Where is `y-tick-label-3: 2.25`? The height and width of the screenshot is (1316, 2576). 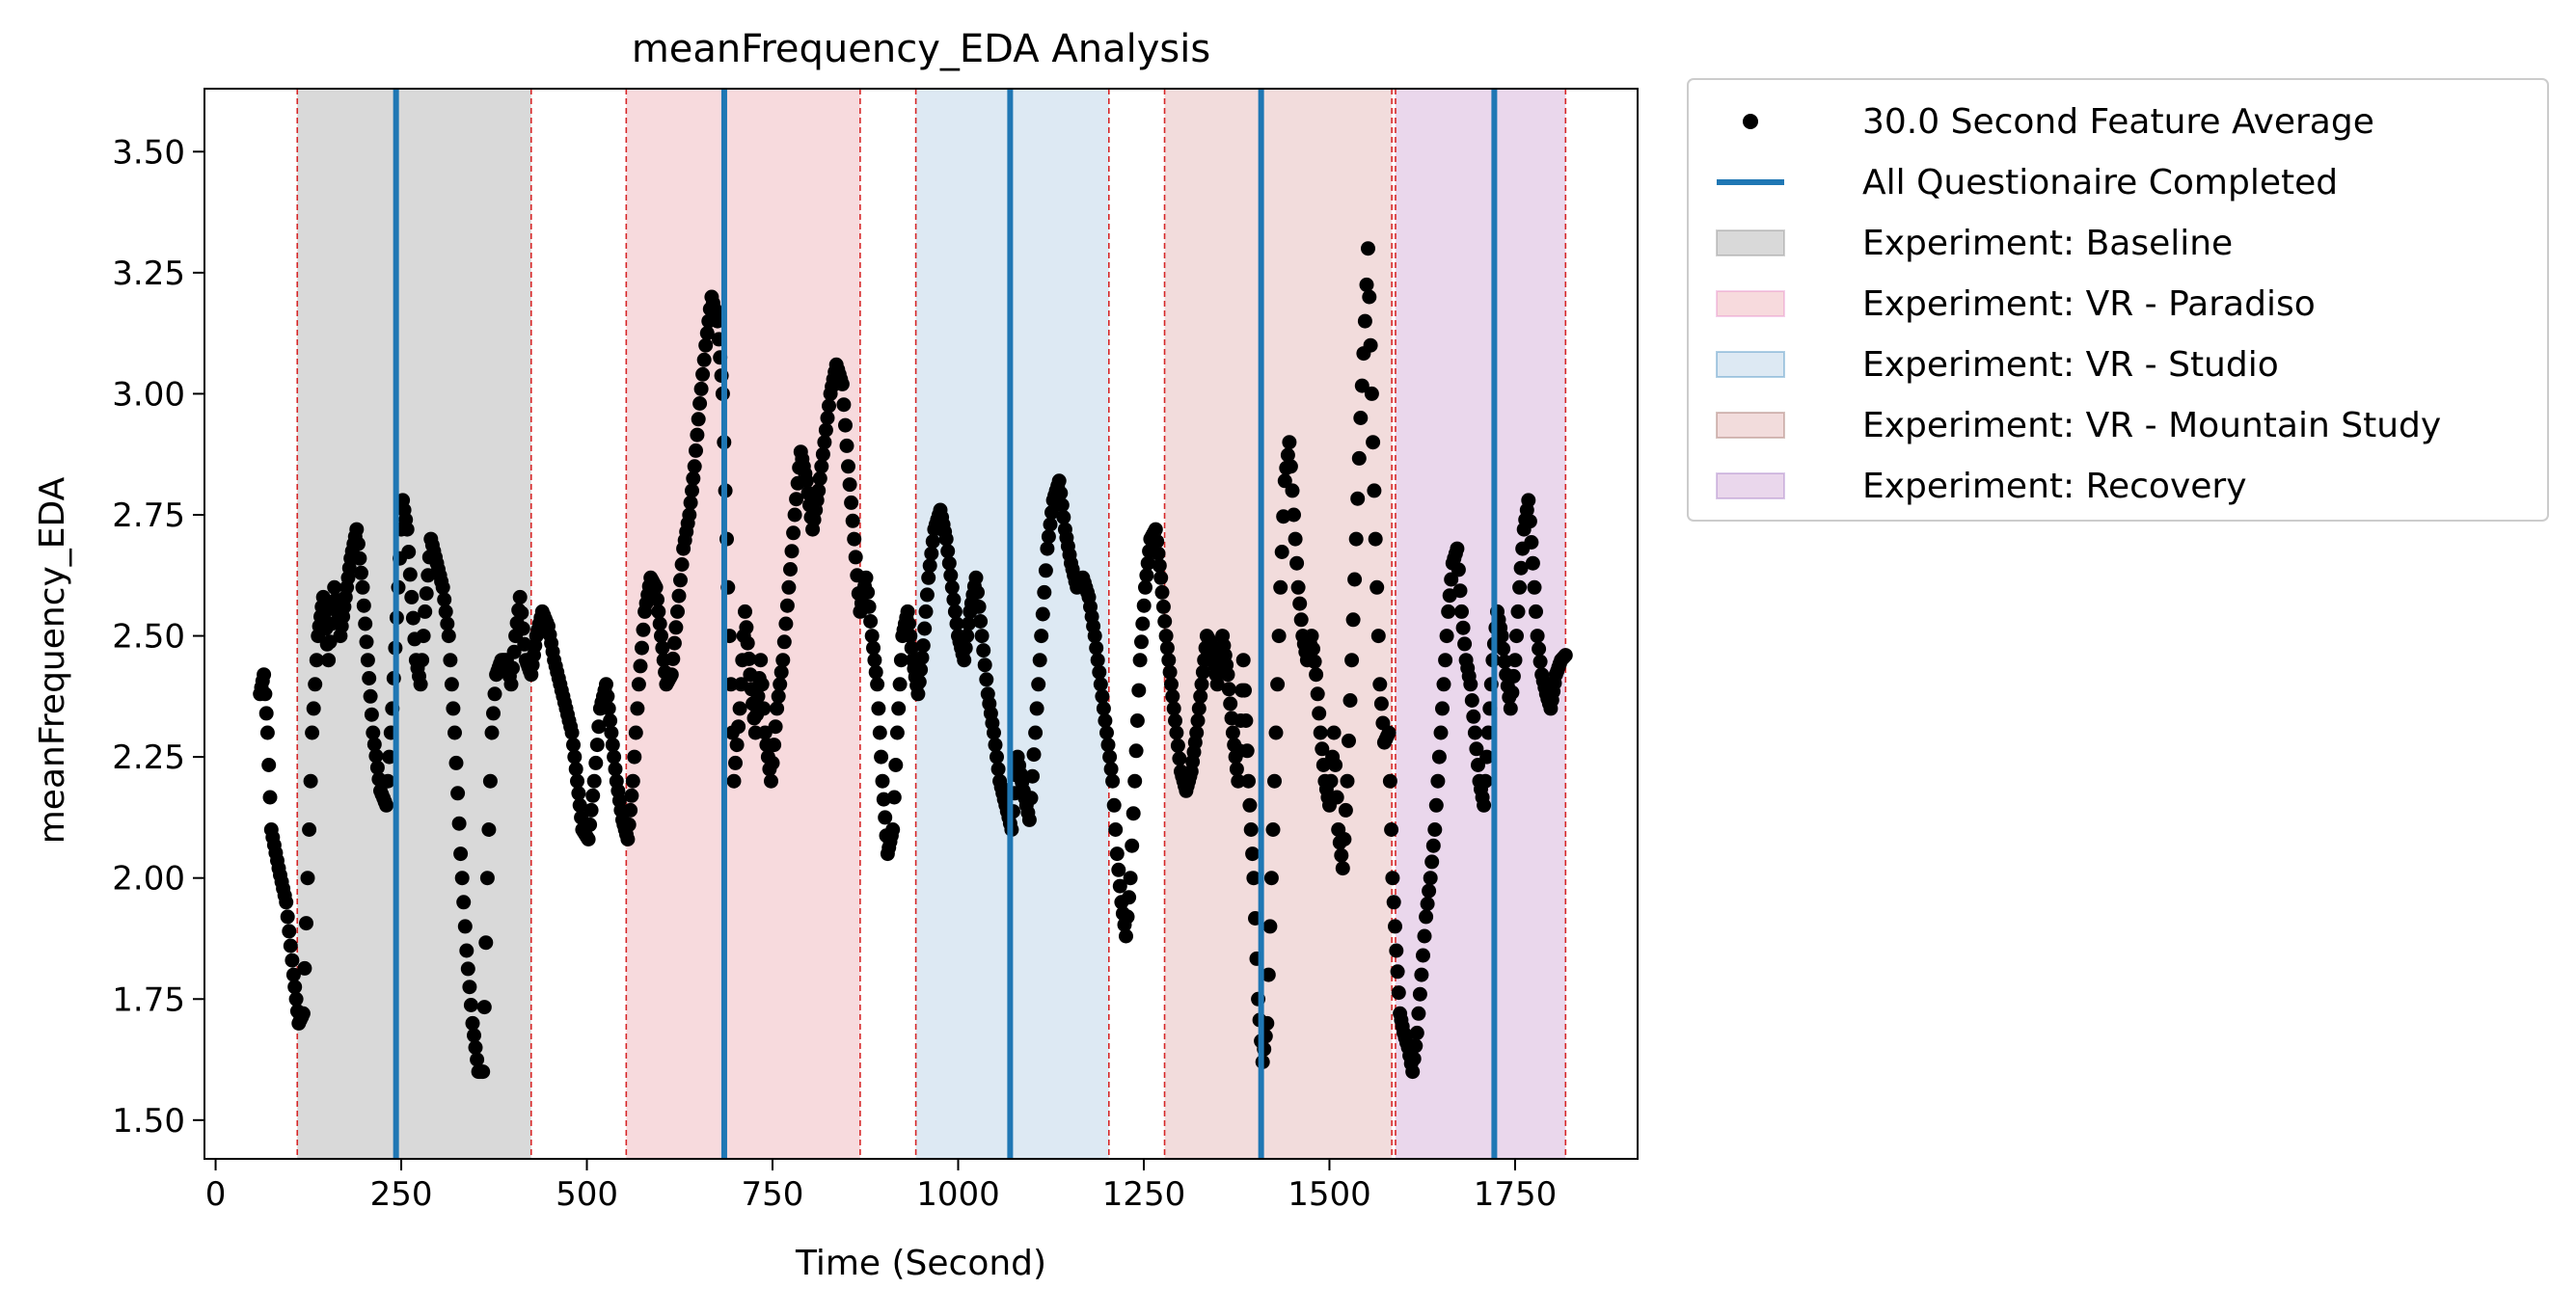
y-tick-label-3: 2.25 is located at coordinates (148, 758).